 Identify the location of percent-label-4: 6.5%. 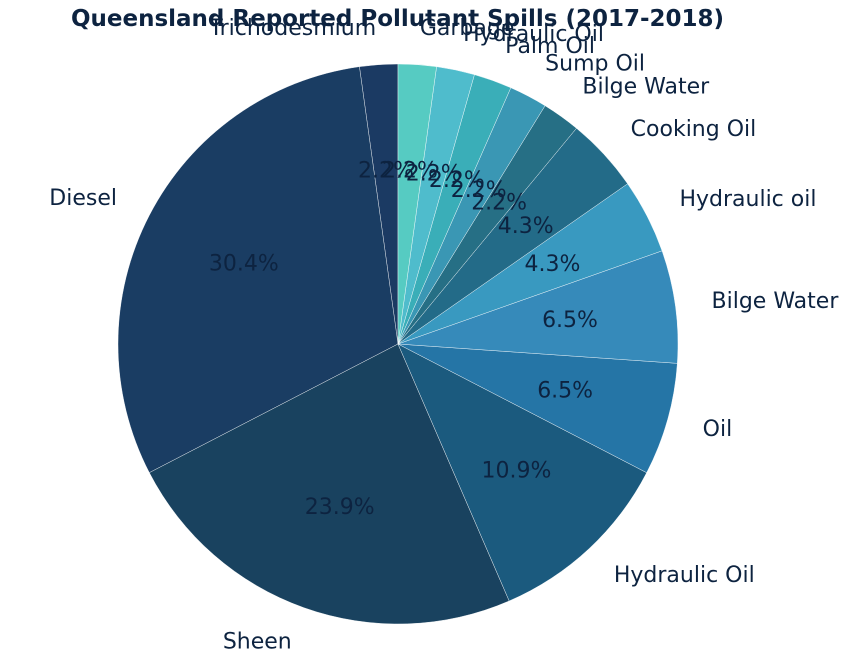
(565, 390).